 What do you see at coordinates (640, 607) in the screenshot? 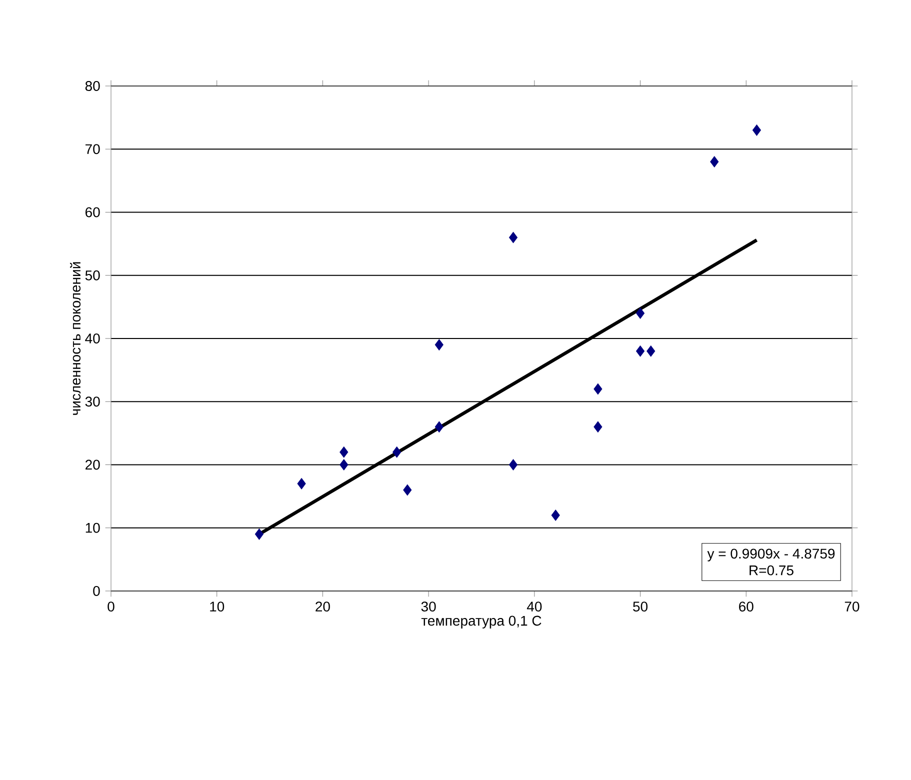
I see `x-tick-label: 50` at bounding box center [640, 607].